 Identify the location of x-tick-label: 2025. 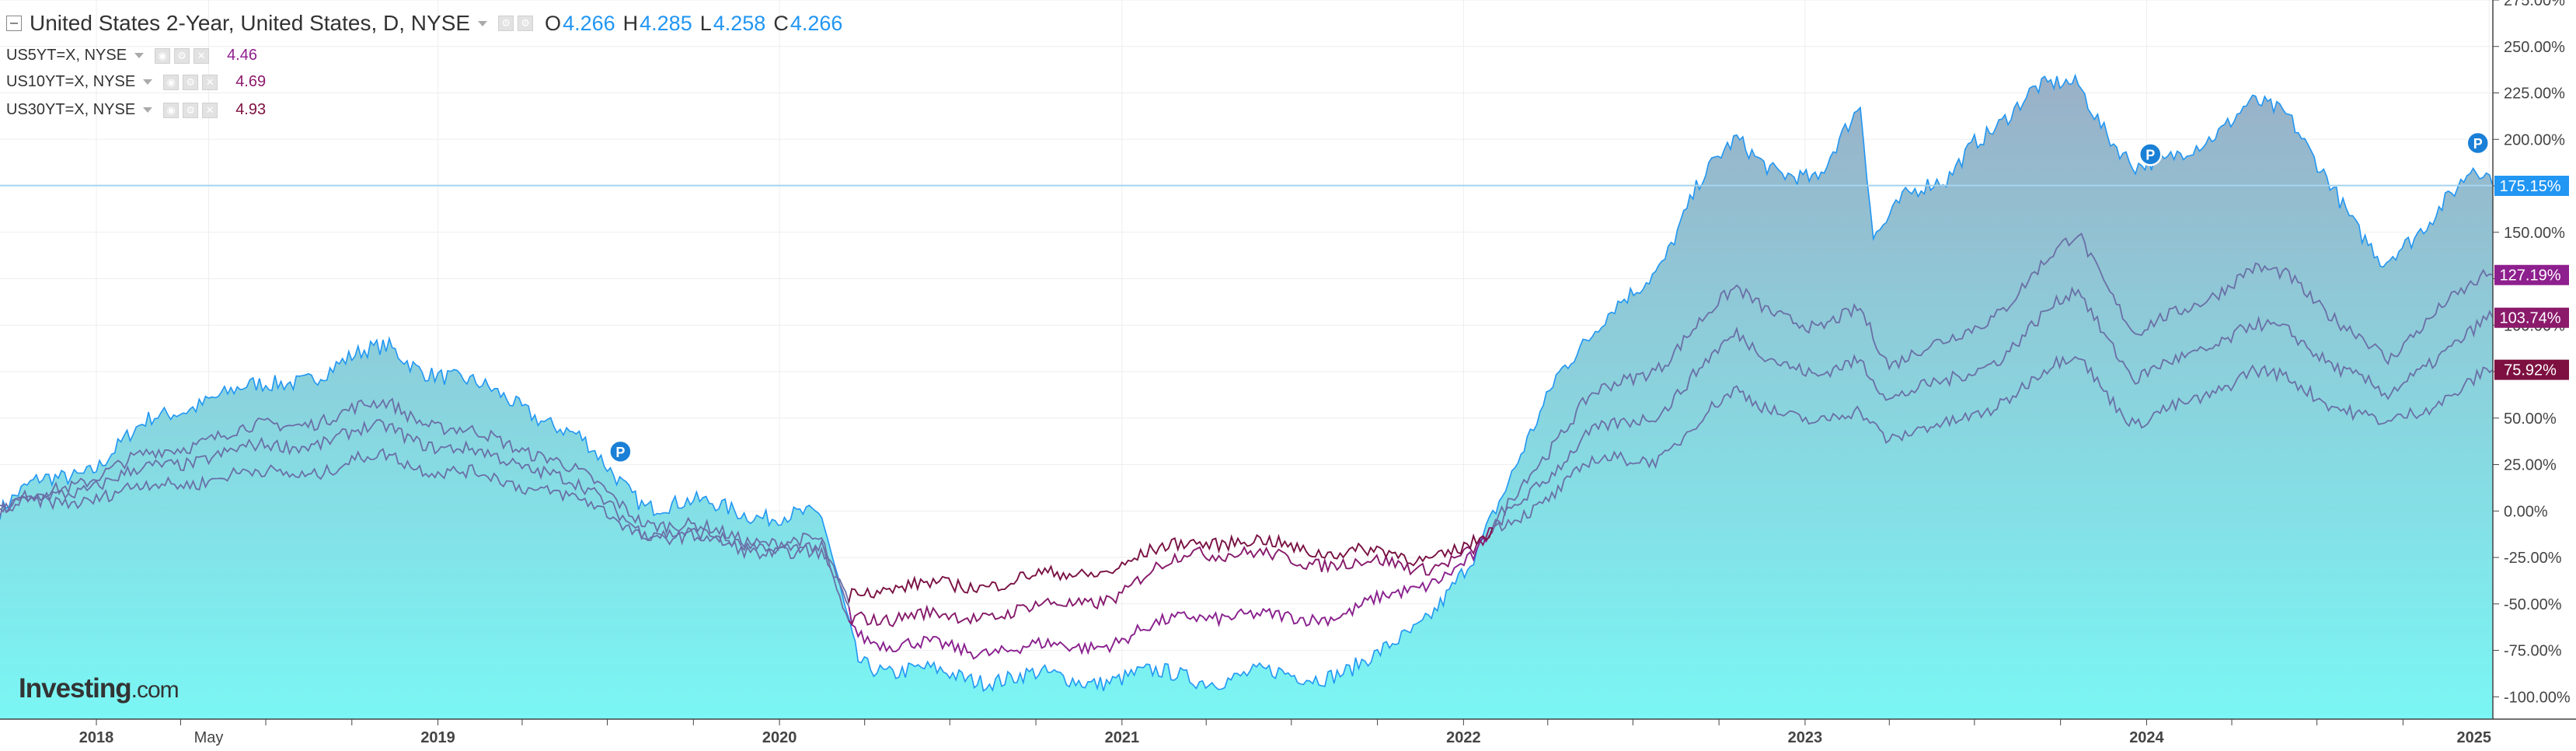
(2474, 738).